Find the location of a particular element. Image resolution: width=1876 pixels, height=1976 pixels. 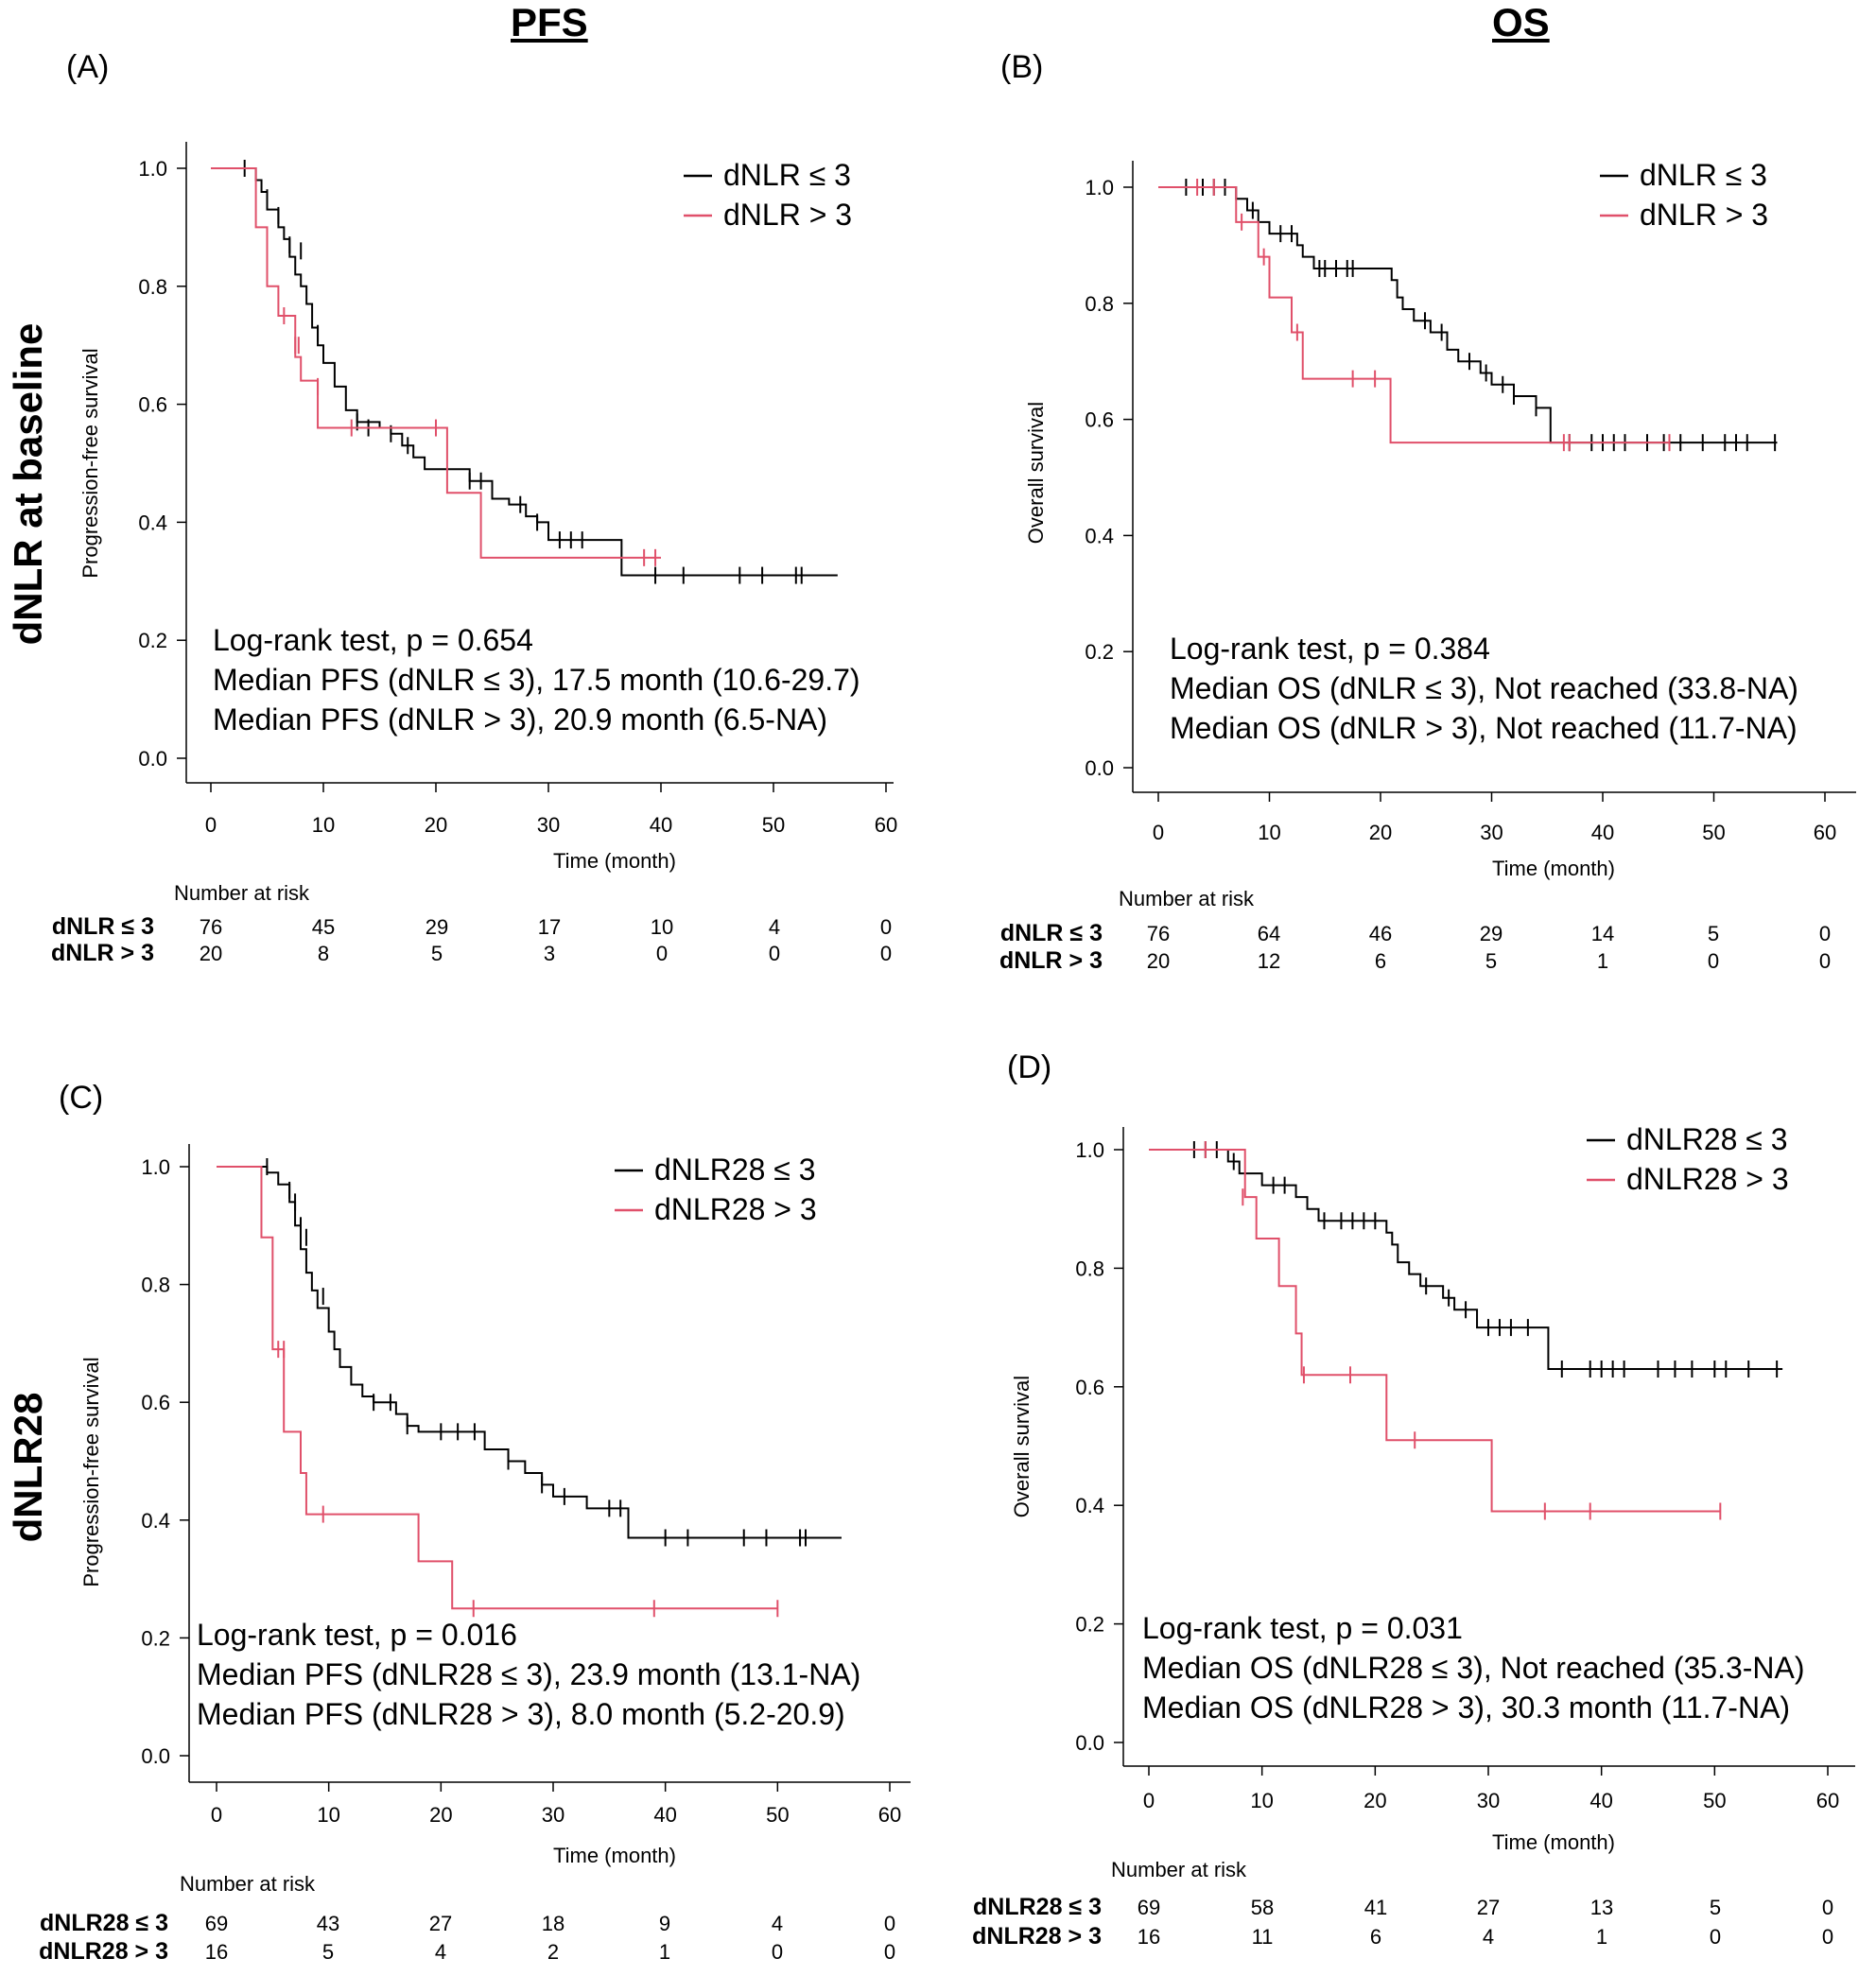

risk-count: 1 is located at coordinates (664, 1952).